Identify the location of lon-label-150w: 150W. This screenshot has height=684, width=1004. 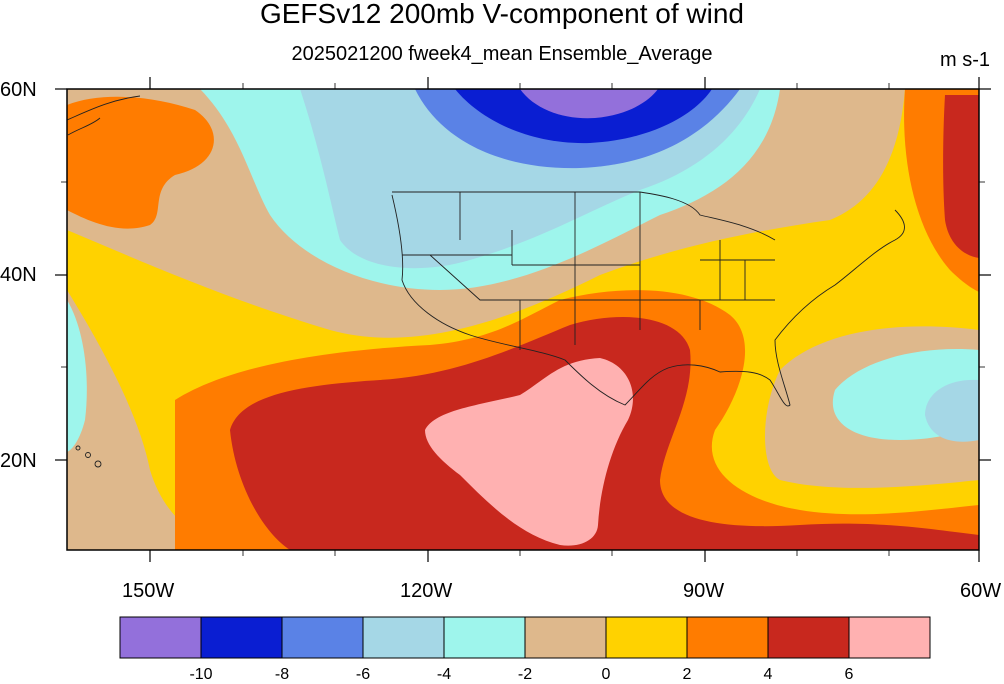
(148, 591).